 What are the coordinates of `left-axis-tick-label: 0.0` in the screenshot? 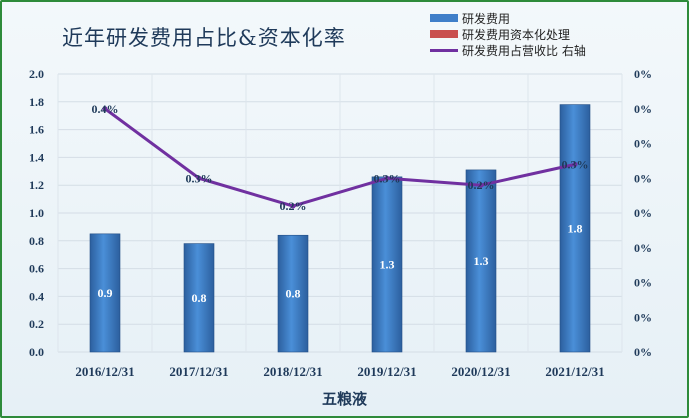 It's located at (36, 352).